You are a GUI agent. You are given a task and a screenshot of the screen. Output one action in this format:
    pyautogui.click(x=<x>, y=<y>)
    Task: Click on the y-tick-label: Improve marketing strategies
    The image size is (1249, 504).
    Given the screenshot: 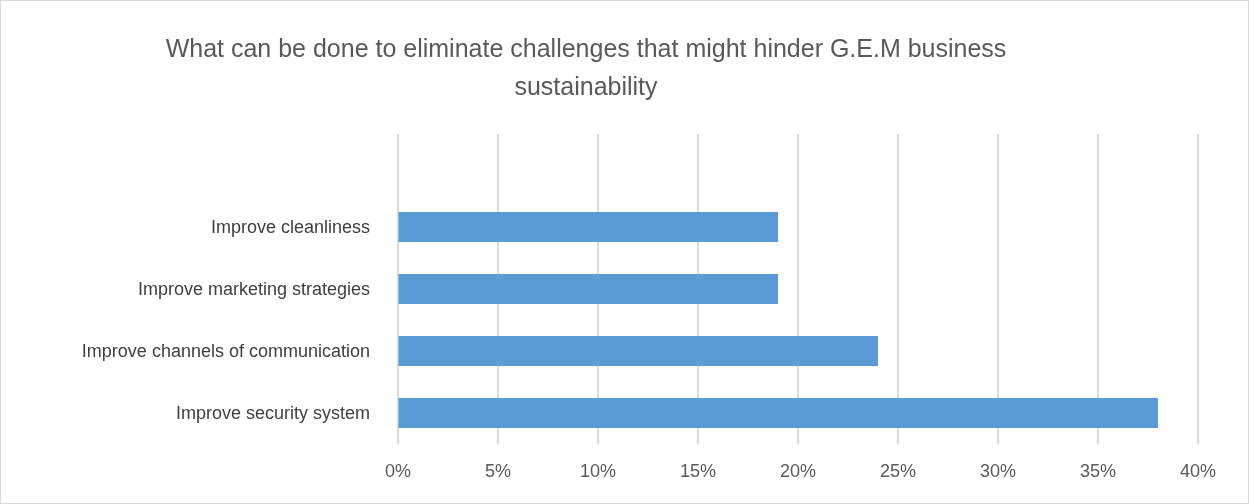 What is the action you would take?
    pyautogui.click(x=253, y=289)
    